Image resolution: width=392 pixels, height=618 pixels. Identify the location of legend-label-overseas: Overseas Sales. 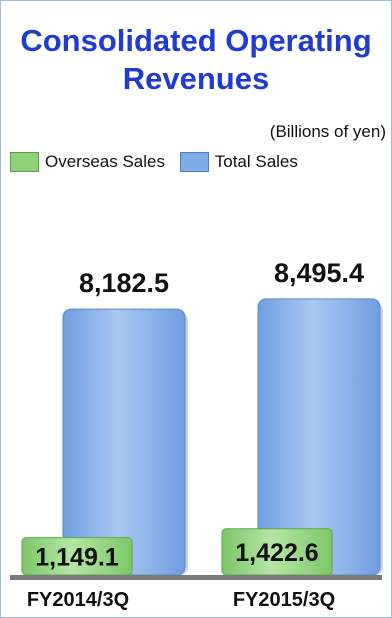
(105, 161).